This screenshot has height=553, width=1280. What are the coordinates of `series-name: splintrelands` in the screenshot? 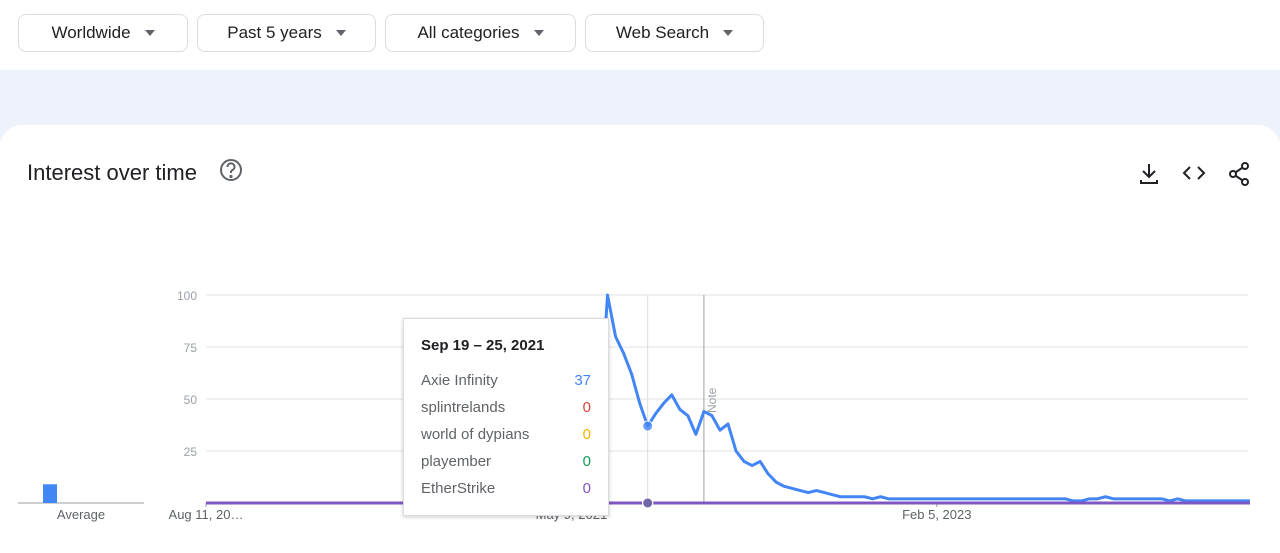 It's located at (463, 407).